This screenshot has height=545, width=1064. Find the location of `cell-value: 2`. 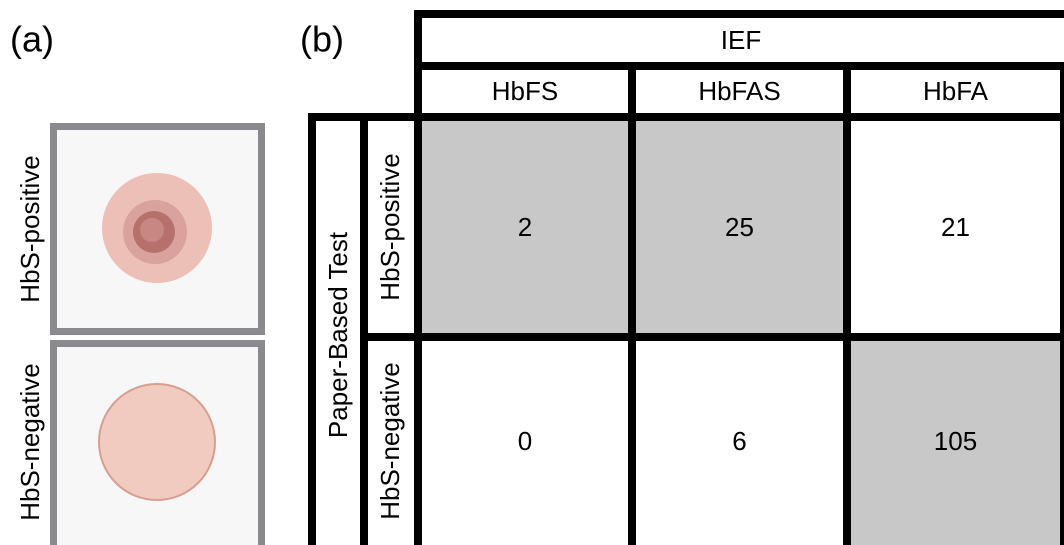

cell-value: 2 is located at coordinates (525, 227).